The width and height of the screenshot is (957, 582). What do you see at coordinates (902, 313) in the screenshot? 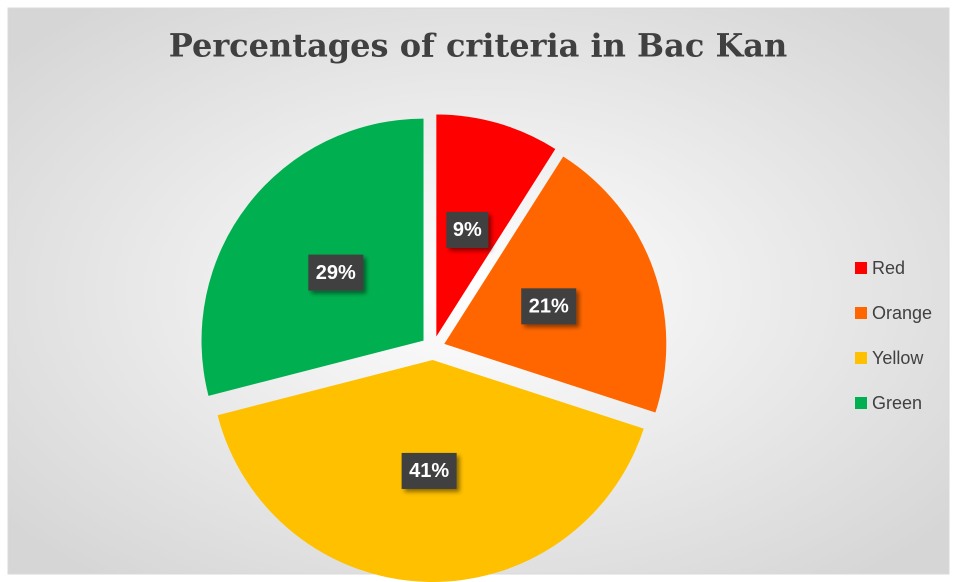
I see `legend-label: Orange` at bounding box center [902, 313].